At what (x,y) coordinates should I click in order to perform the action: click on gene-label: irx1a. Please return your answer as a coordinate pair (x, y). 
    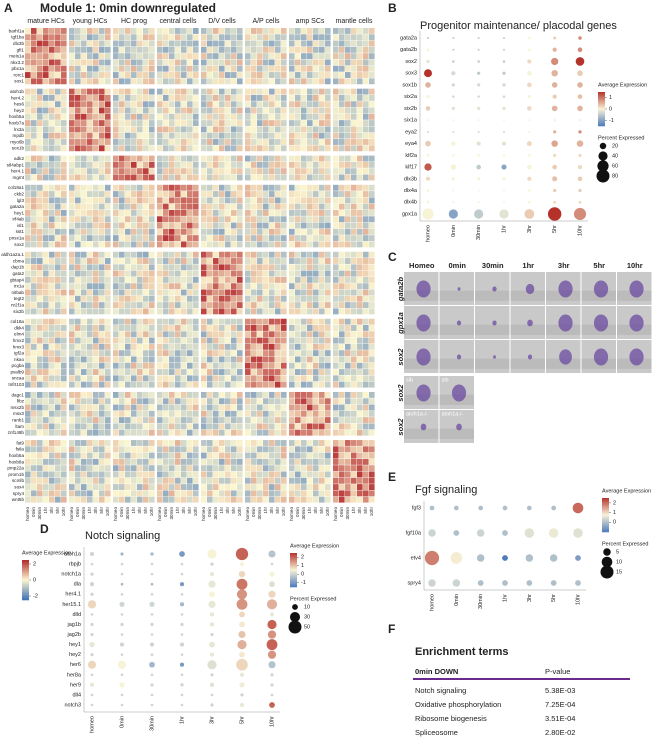
    Looking at the image, I should click on (19, 286).